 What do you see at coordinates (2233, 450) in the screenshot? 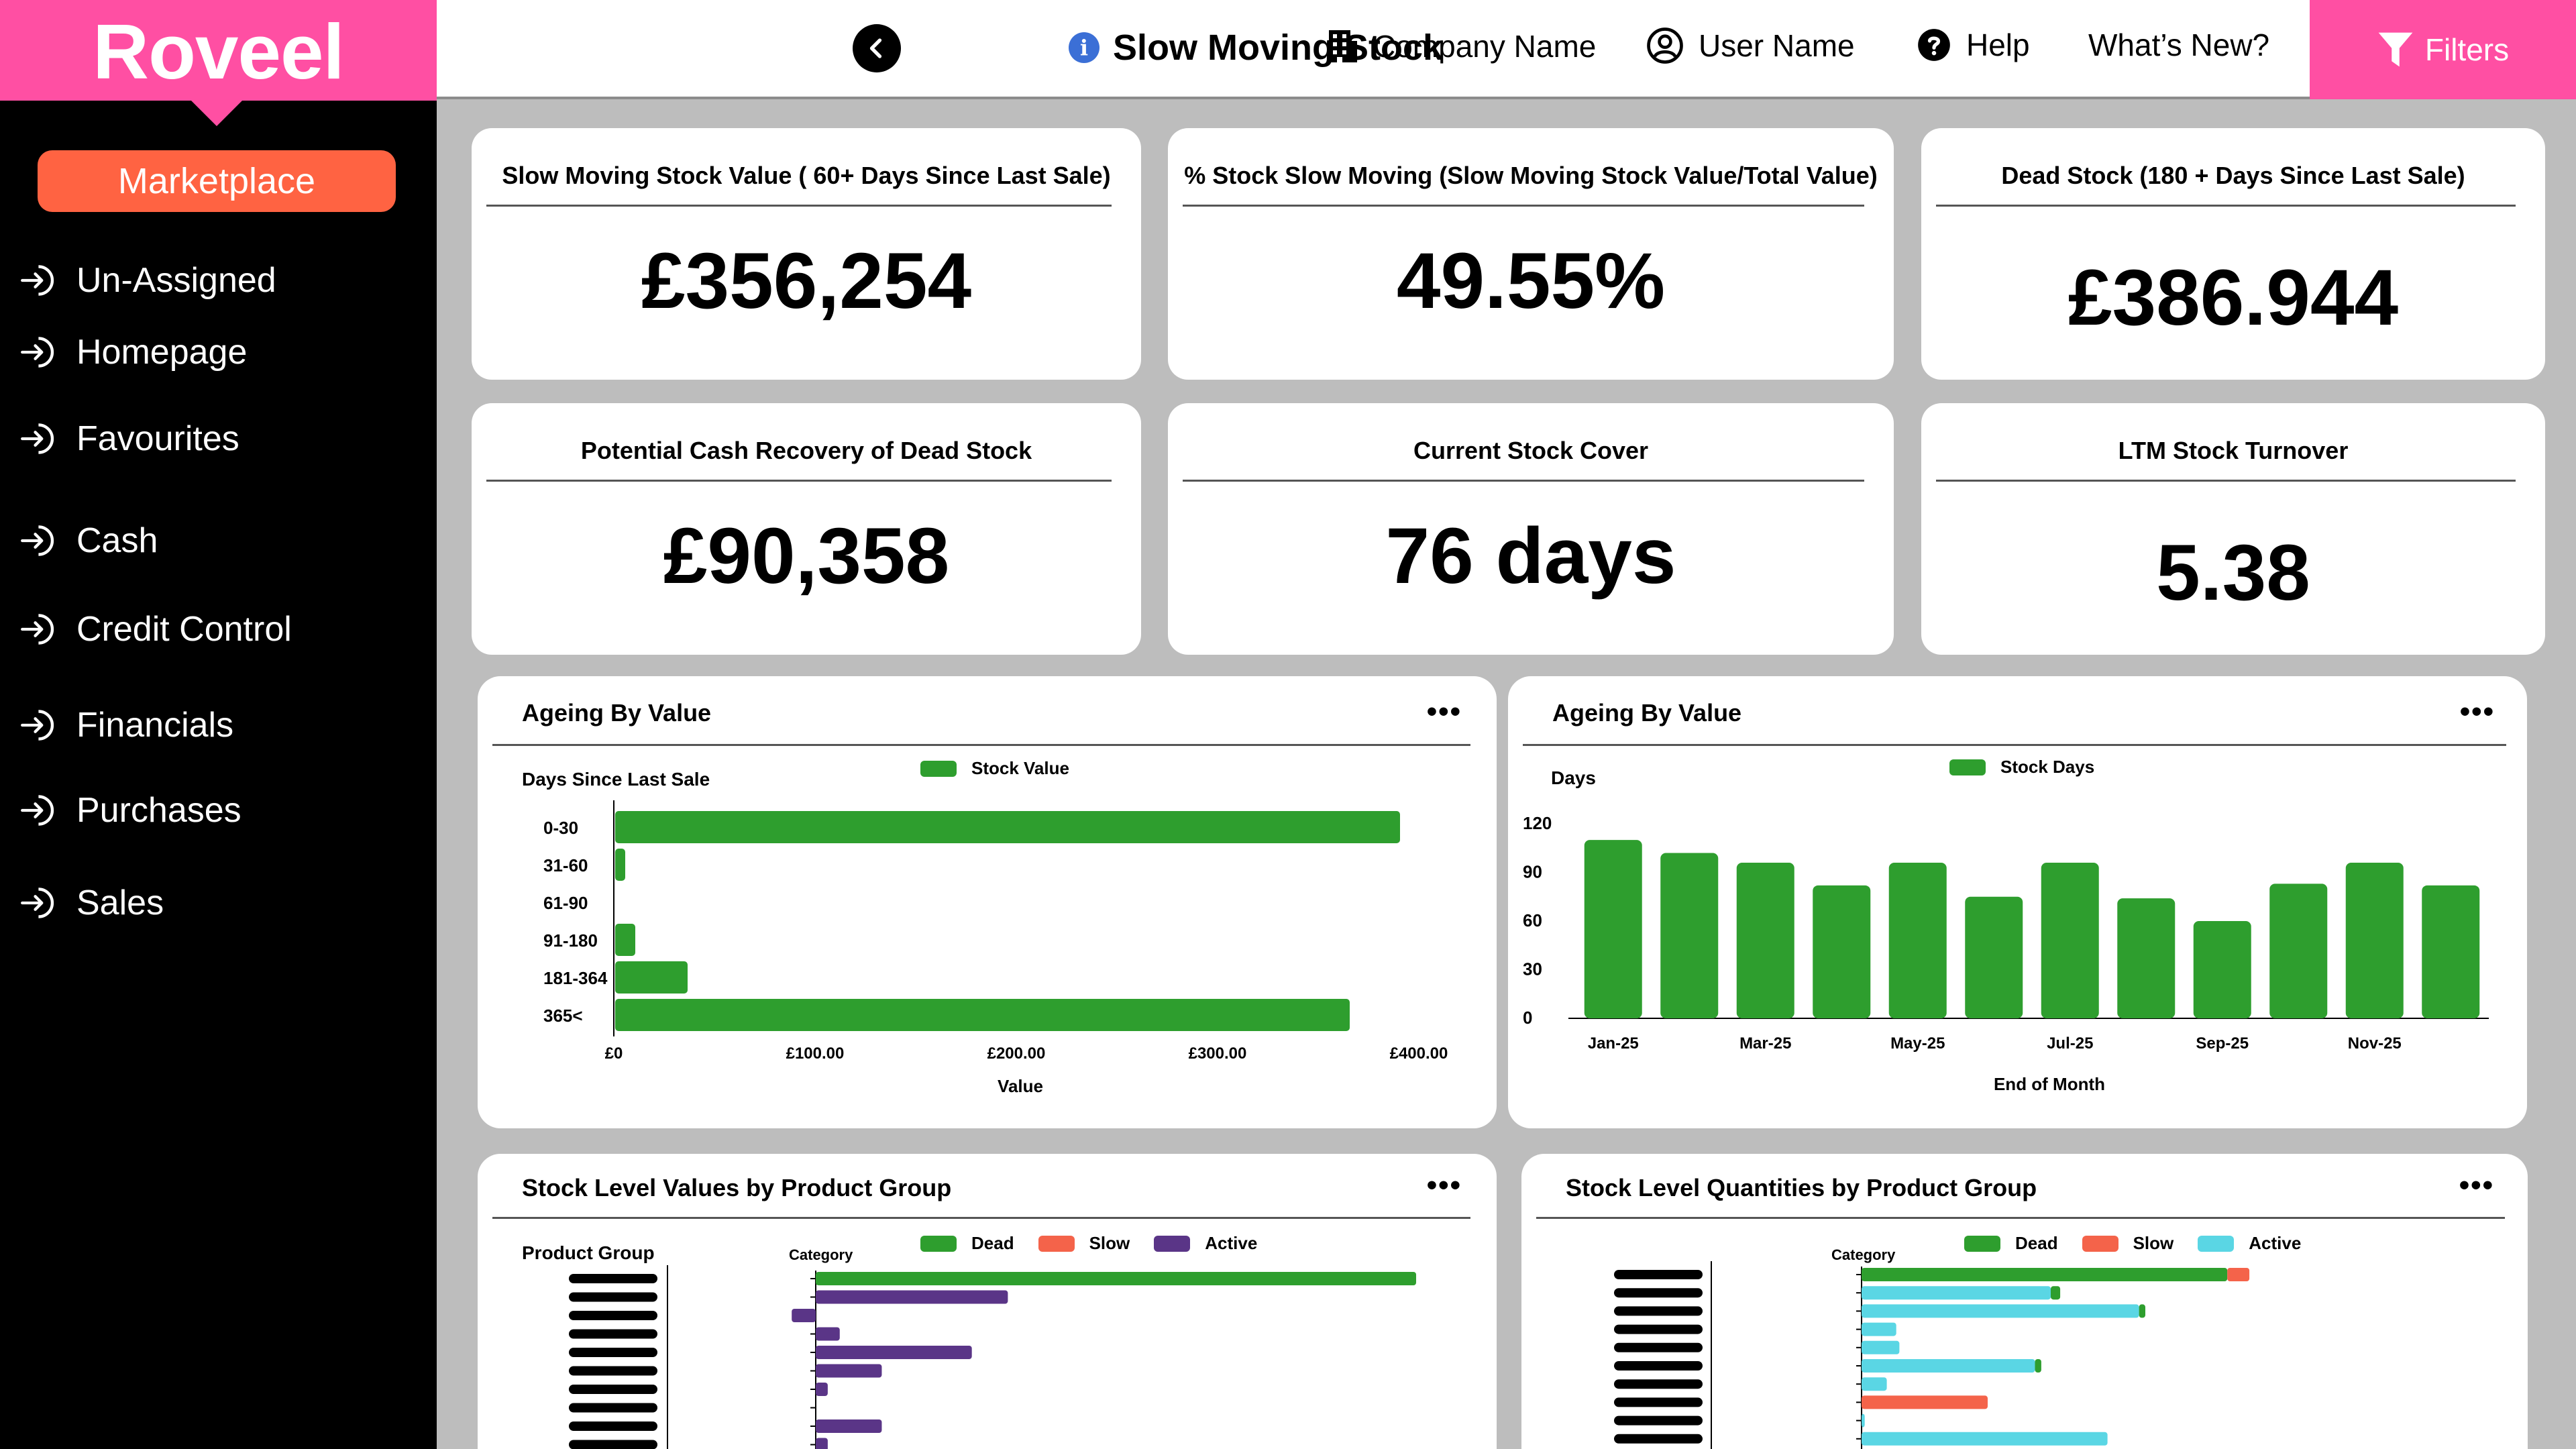
I see `kpi-label: LTM Stock Turnover` at bounding box center [2233, 450].